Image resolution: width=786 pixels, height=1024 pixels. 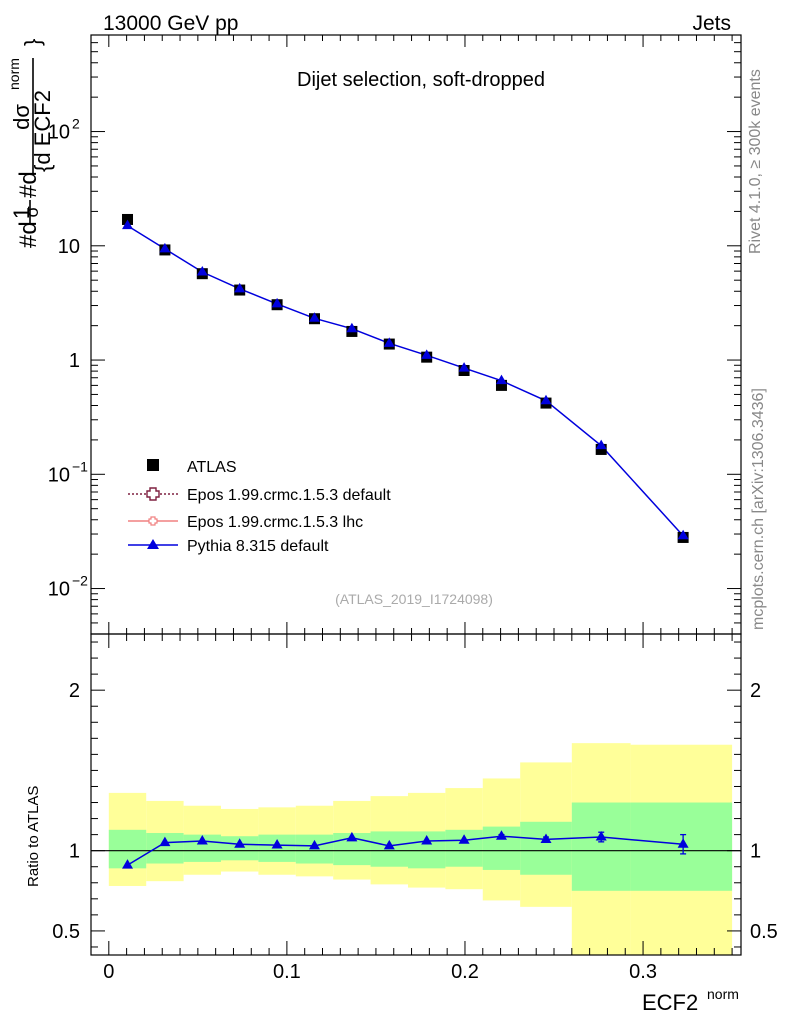 I want to click on ylabel-denominator: {d ECF2, so click(x=42, y=131).